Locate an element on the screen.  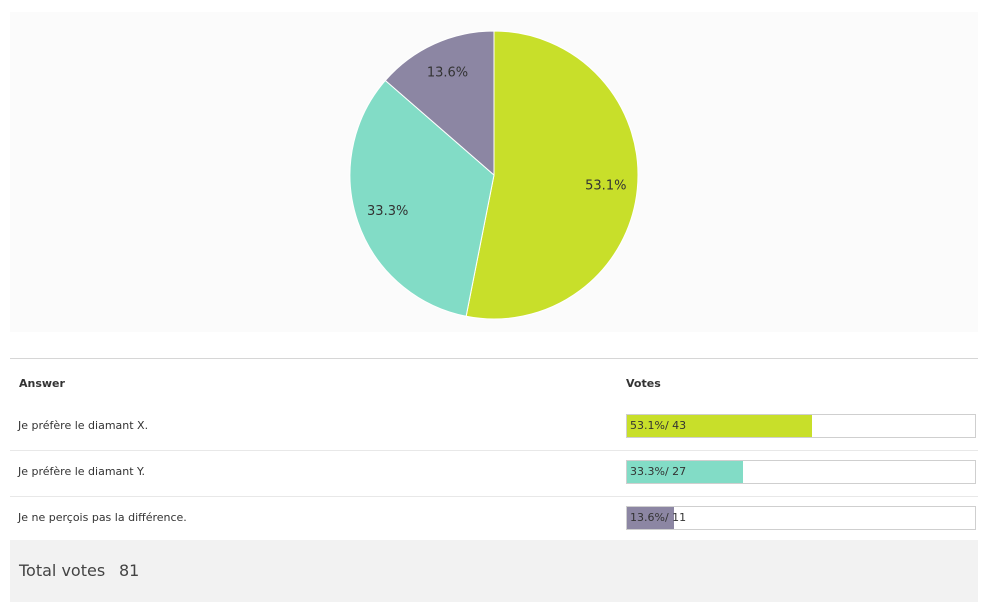
table-row: Je préfère le diamant X. 53.1%/ 43 is located at coordinates (494, 428).